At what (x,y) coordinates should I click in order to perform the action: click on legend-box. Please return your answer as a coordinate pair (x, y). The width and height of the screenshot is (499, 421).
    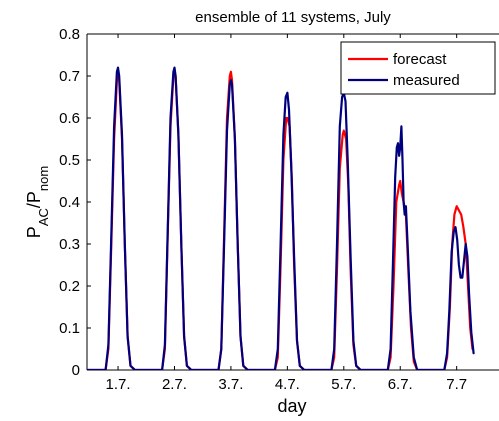
    Looking at the image, I should click on (418, 68).